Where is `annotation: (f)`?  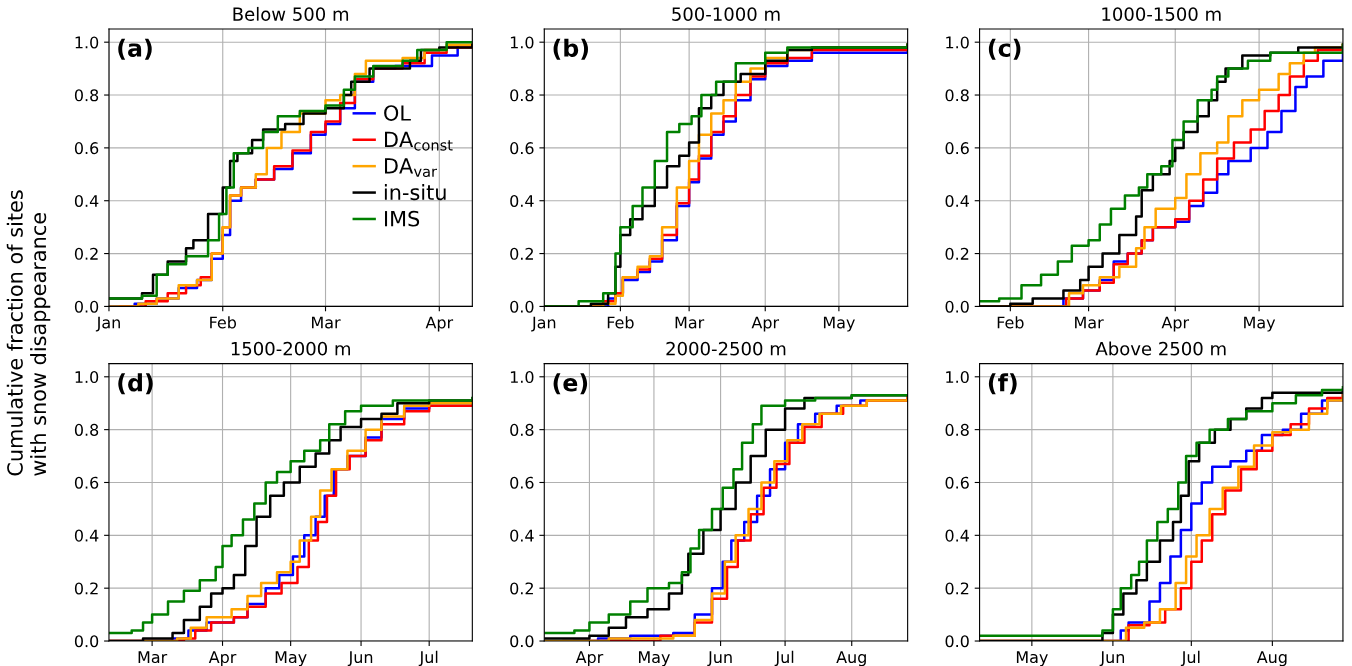
annotation: (f) is located at coordinates (1002, 384).